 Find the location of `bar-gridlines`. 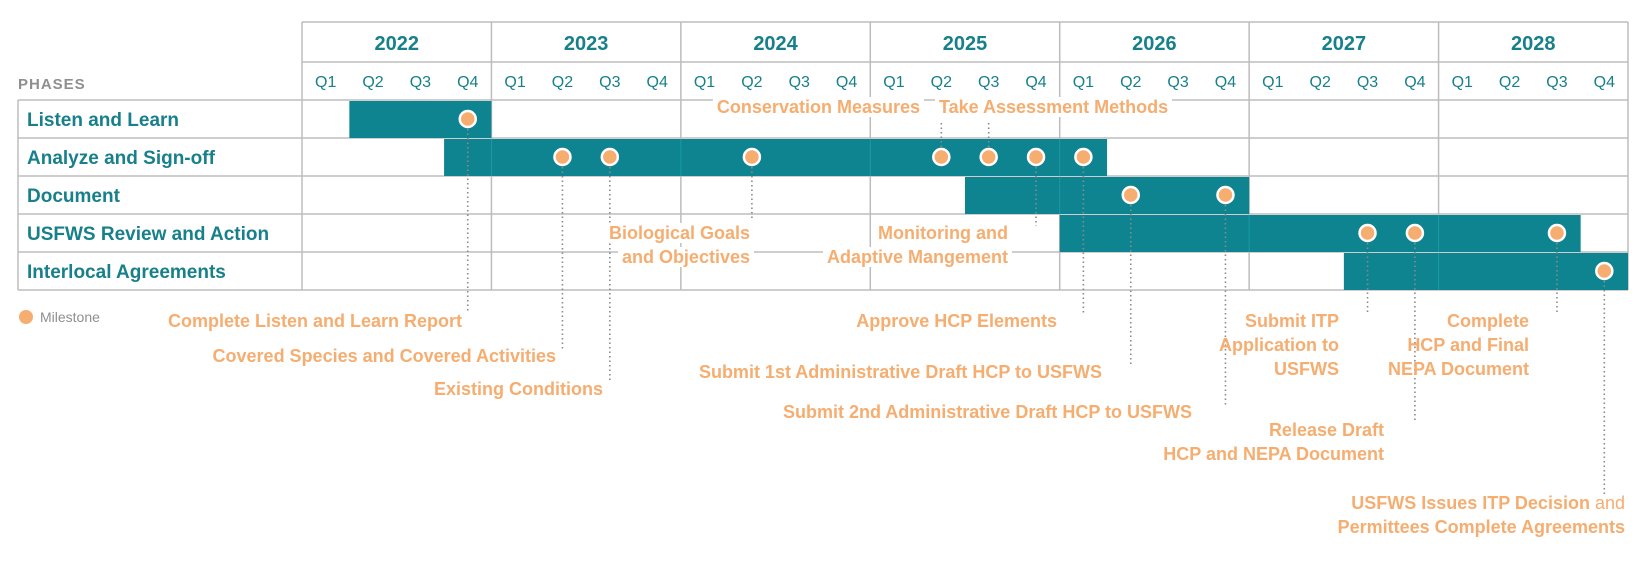

bar-gridlines is located at coordinates (965, 214).